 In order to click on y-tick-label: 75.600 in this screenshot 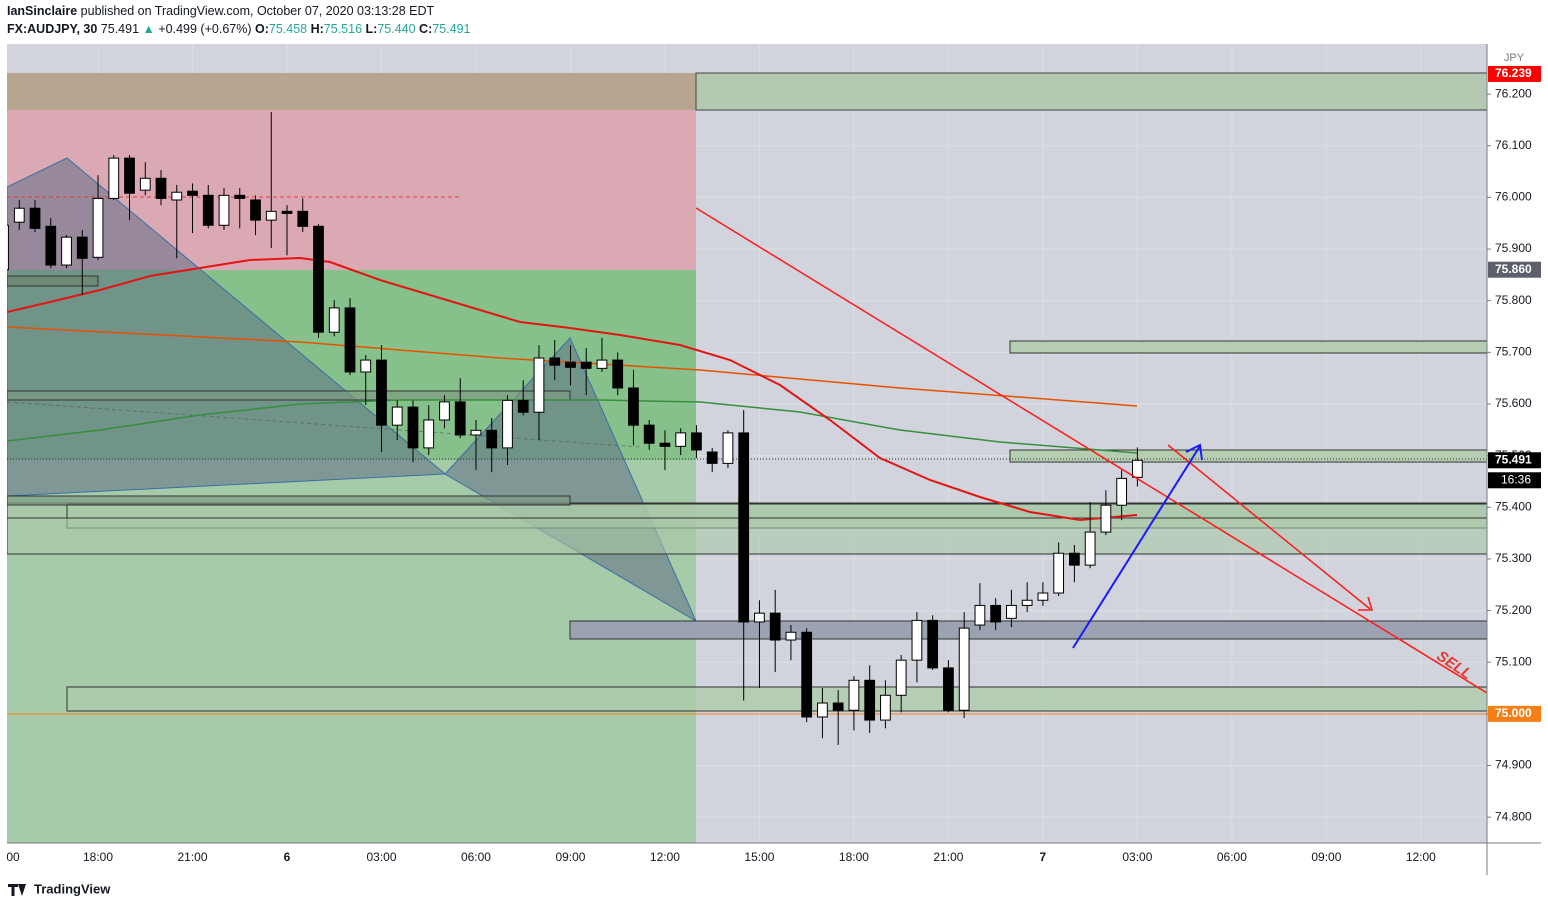, I will do `click(1513, 403)`.